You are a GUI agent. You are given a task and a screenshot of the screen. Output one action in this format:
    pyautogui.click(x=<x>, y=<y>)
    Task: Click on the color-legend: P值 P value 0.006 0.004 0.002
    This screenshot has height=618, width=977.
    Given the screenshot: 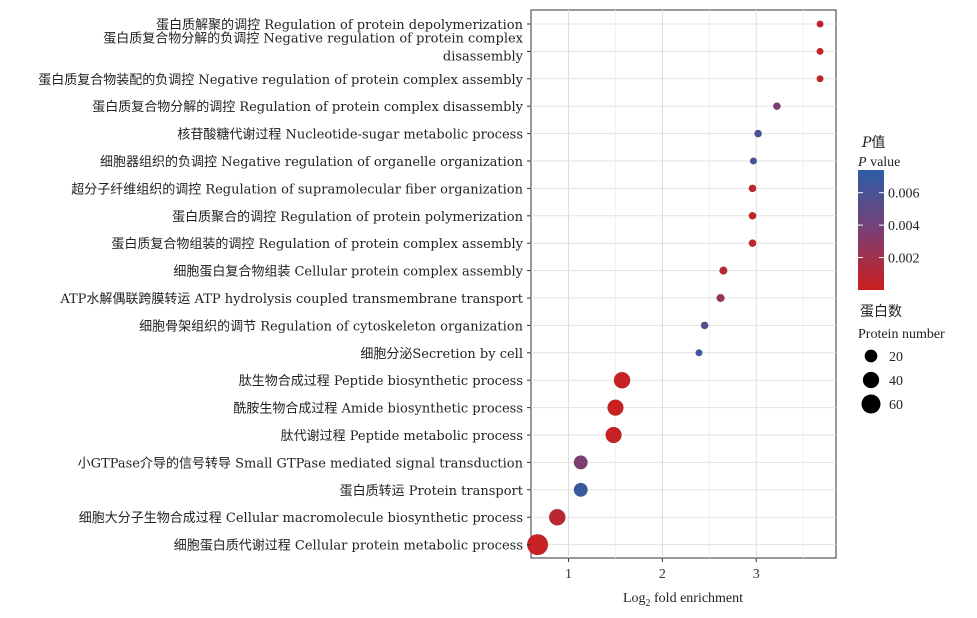 What is the action you would take?
    pyautogui.click(x=888, y=212)
    